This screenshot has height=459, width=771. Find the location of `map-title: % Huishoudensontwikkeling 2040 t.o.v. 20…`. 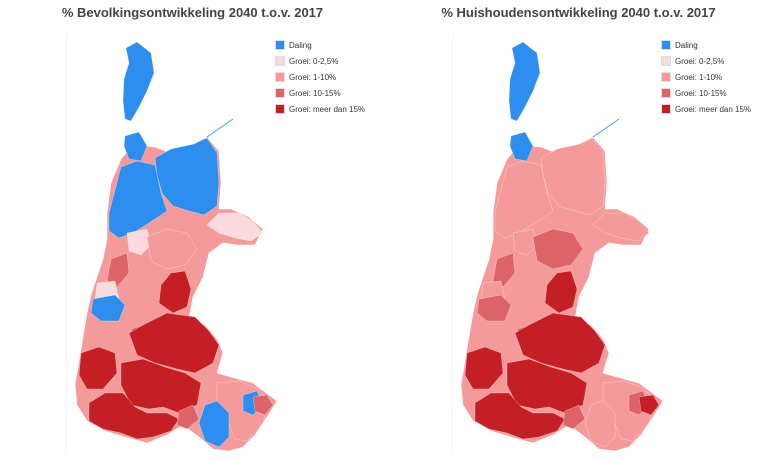

map-title: % Huishoudensontwikkeling 2040 t.o.v. 20… is located at coordinates (578, 12).